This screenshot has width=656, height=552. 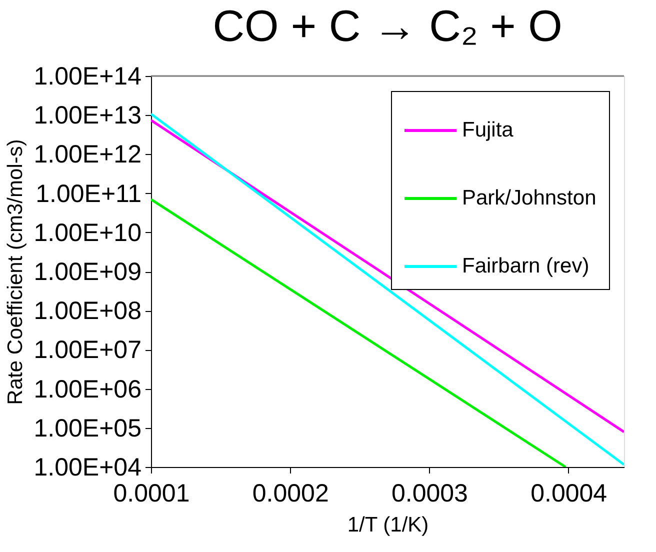 What do you see at coordinates (88, 154) in the screenshot?
I see `y-tick-label: 1.00E+12` at bounding box center [88, 154].